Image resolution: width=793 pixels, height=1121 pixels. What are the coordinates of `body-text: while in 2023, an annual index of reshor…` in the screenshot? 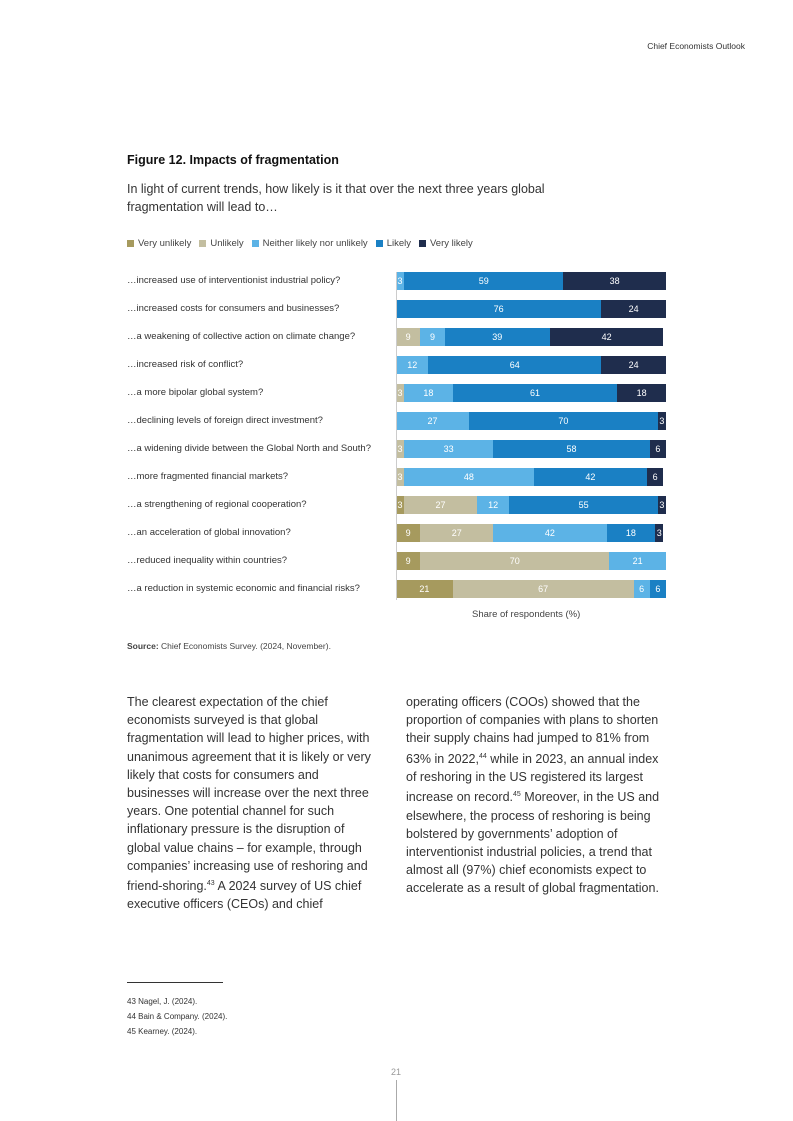 It's located at (532, 778).